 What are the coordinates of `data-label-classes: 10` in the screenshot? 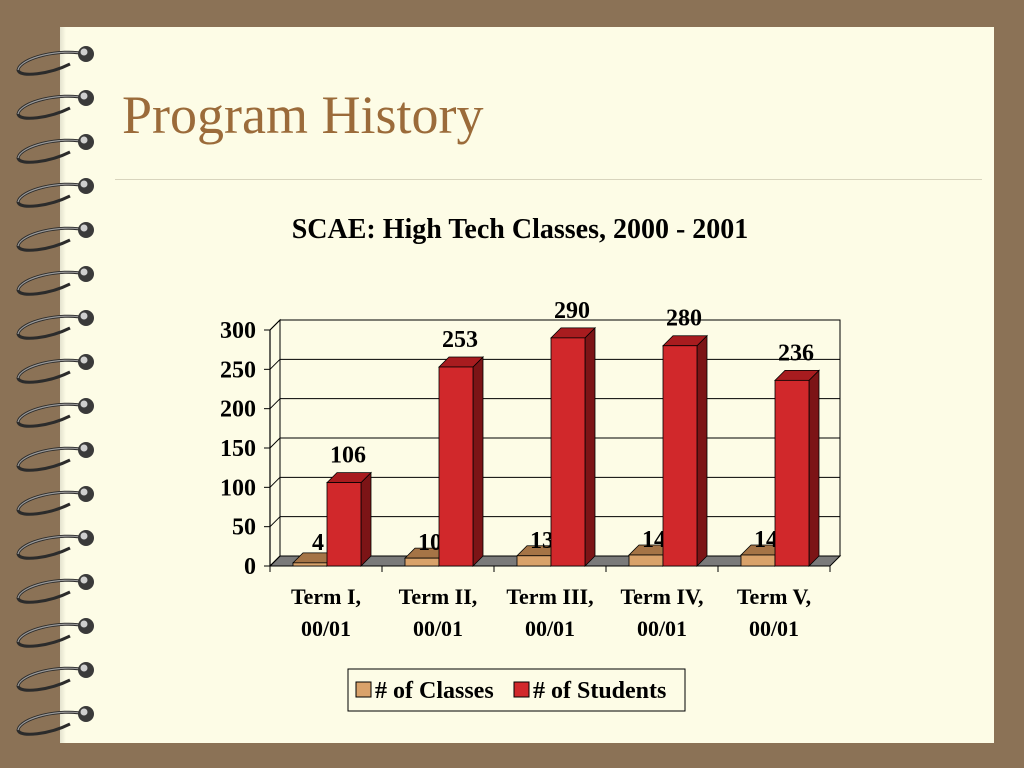 It's located at (430, 543).